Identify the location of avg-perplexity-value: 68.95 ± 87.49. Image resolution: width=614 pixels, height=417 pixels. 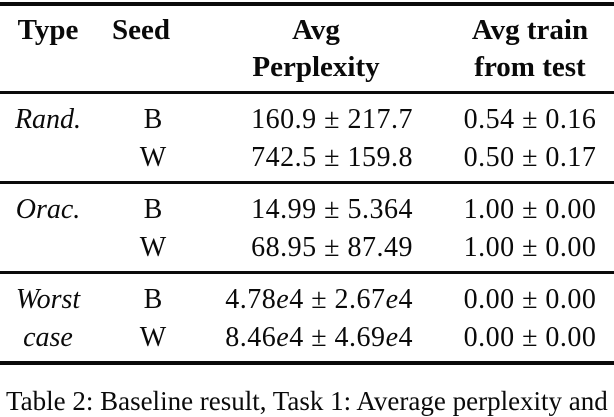
(332, 247).